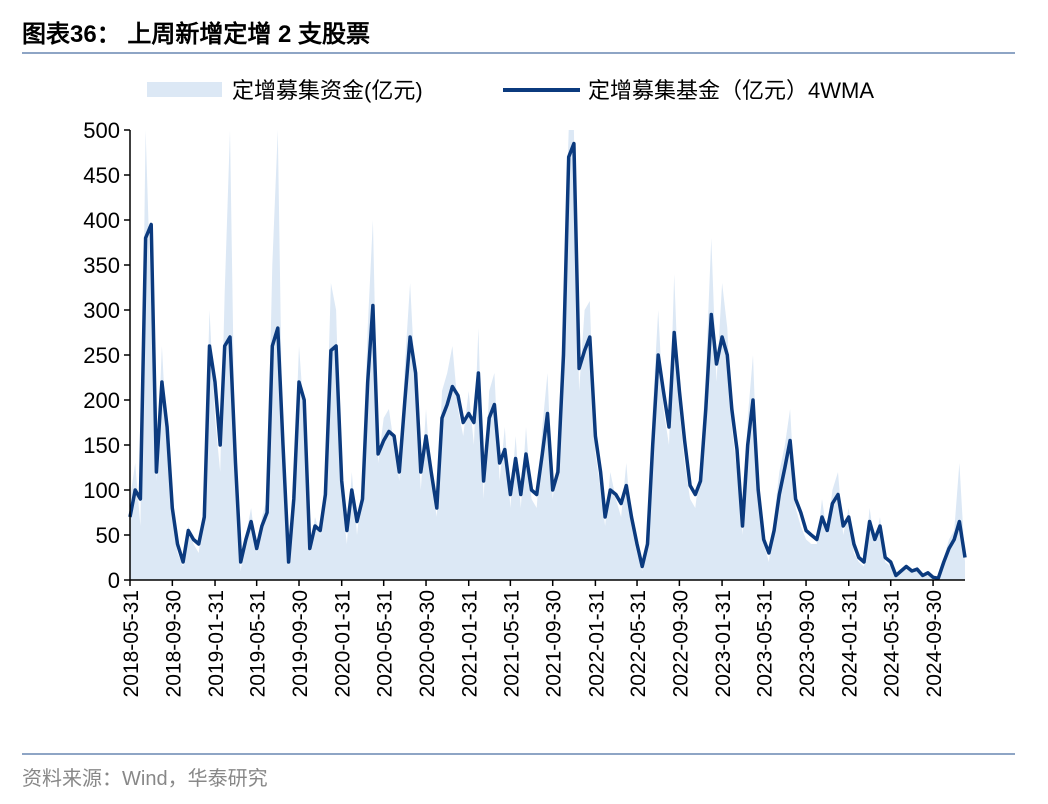 Image resolution: width=1048 pixels, height=804 pixels. I want to click on y-tick-label: 150, so click(101, 445).